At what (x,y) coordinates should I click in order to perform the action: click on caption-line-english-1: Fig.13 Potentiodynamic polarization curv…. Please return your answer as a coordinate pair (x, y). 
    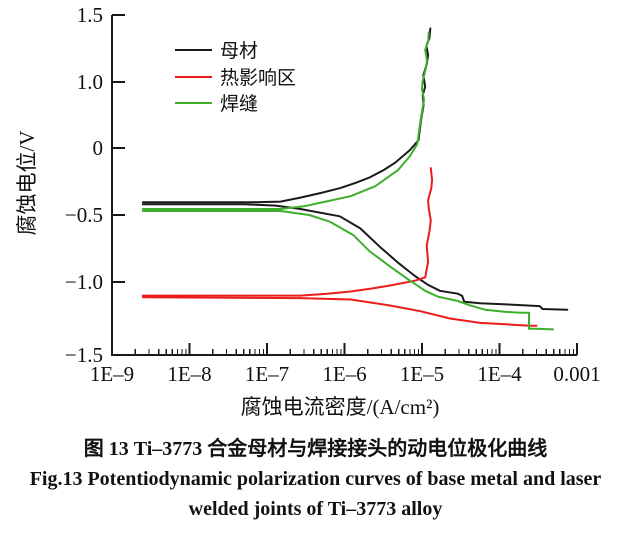
    Looking at the image, I should click on (315, 479).